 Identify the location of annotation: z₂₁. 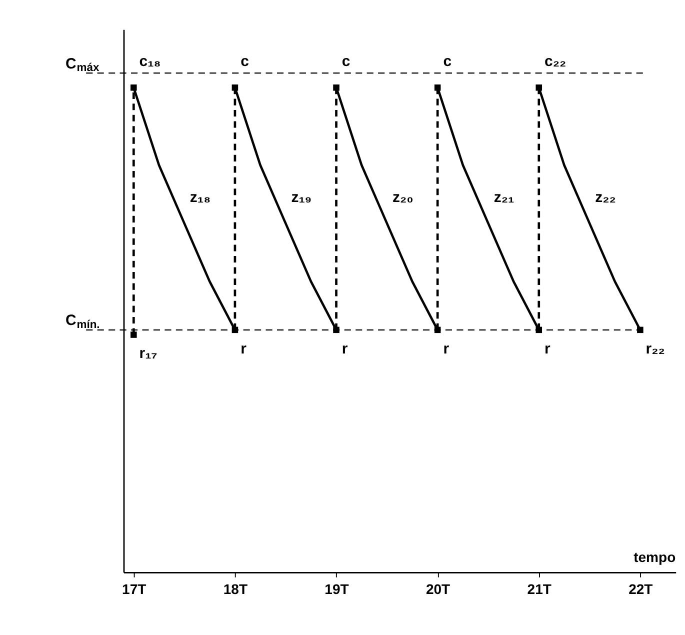
(504, 197).